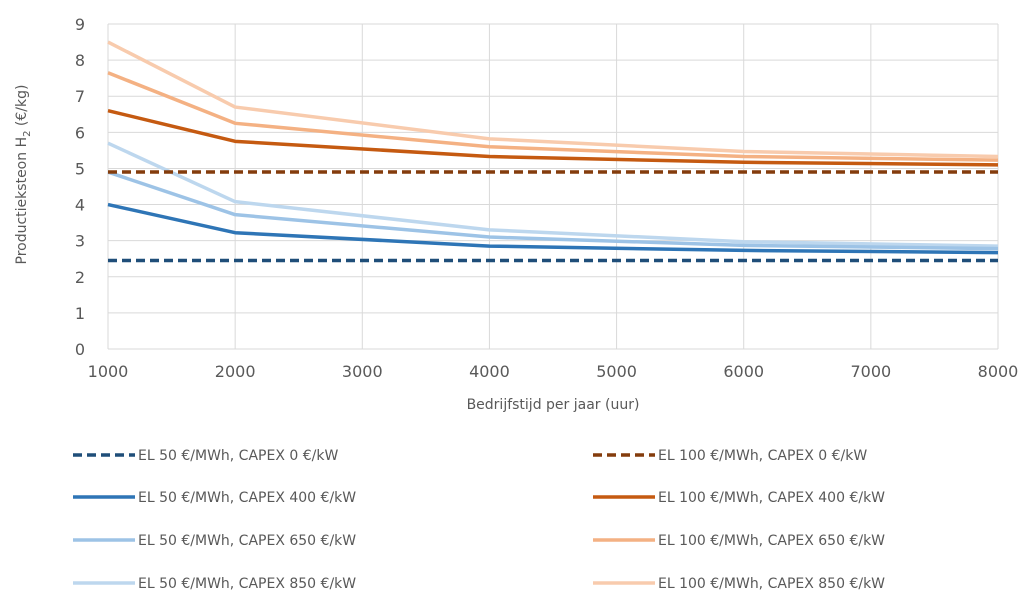 This screenshot has width=1023, height=594. What do you see at coordinates (80, 313) in the screenshot?
I see `y-tick-label: 1` at bounding box center [80, 313].